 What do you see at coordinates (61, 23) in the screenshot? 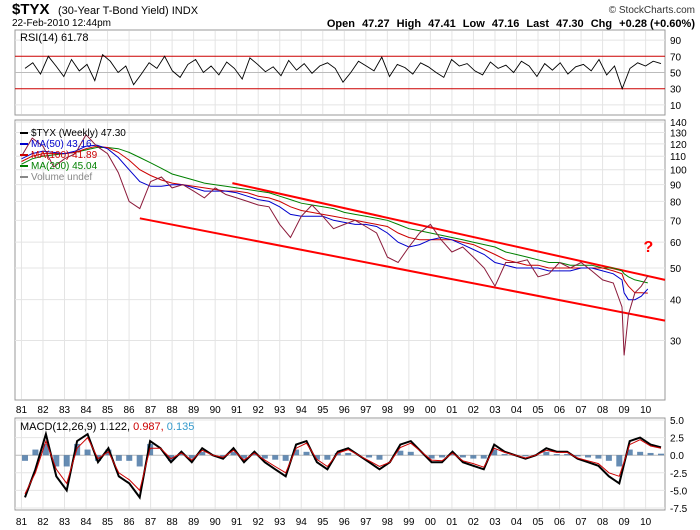
I see `chart-date: 22-Feb-2010 12:44pm` at bounding box center [61, 23].